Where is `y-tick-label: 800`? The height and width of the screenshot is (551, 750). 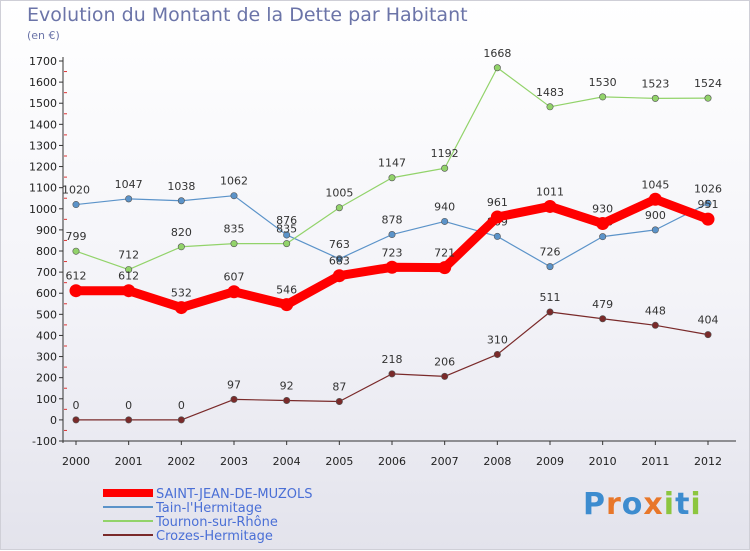 y-tick-label: 800 is located at coordinates (46, 251).